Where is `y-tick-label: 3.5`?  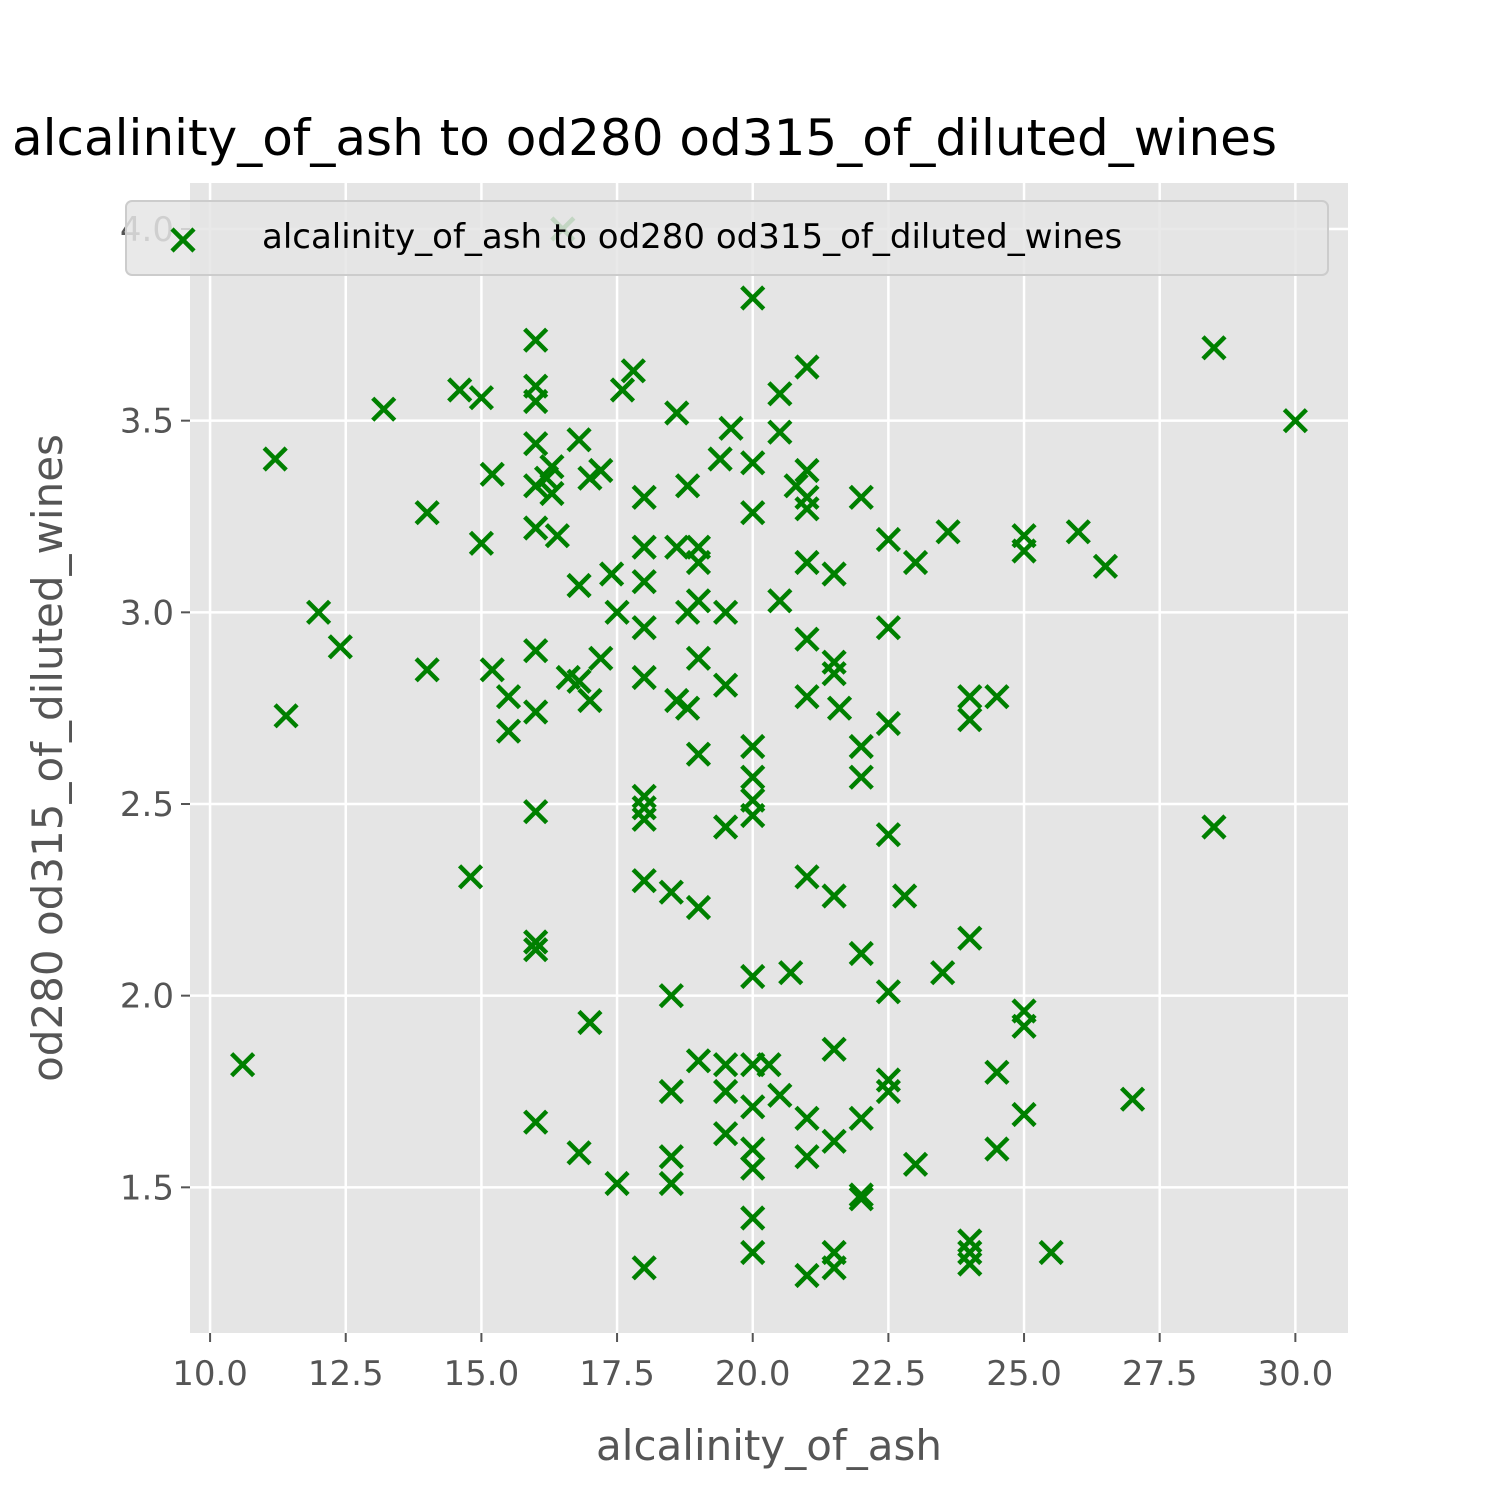 y-tick-label: 3.5 is located at coordinates (147, 422).